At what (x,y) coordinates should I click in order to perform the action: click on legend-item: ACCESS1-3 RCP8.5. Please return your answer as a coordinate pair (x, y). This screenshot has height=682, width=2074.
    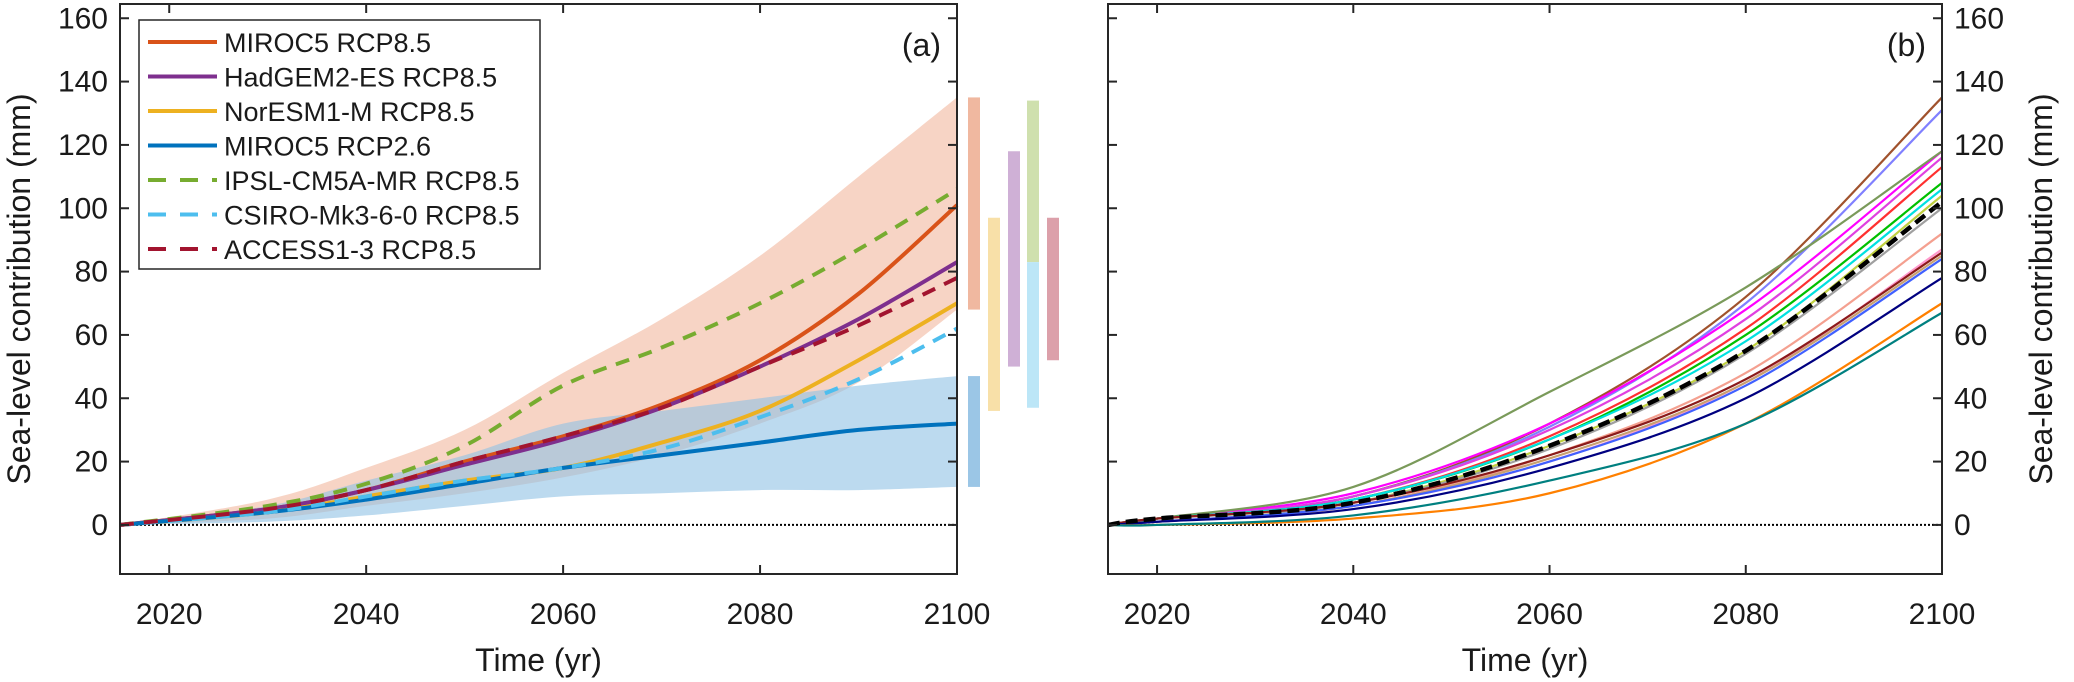
    Looking at the image, I should click on (312, 250).